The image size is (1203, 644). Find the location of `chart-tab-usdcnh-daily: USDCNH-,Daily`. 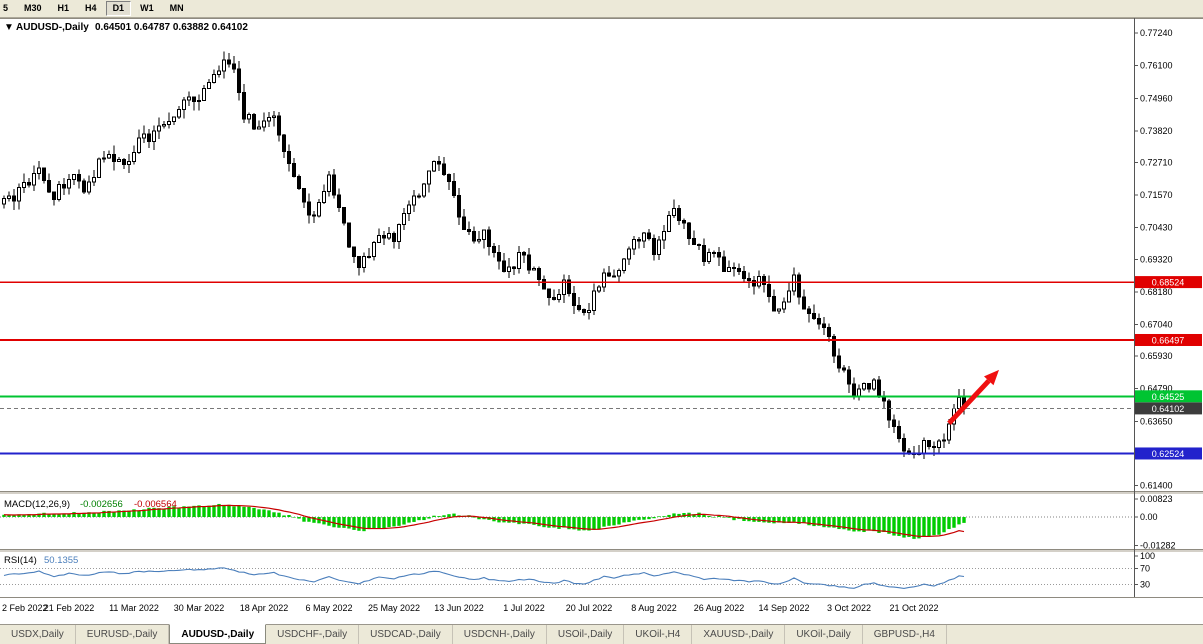

chart-tab-usdcnh-daily: USDCNH-,Daily is located at coordinates (500, 634).